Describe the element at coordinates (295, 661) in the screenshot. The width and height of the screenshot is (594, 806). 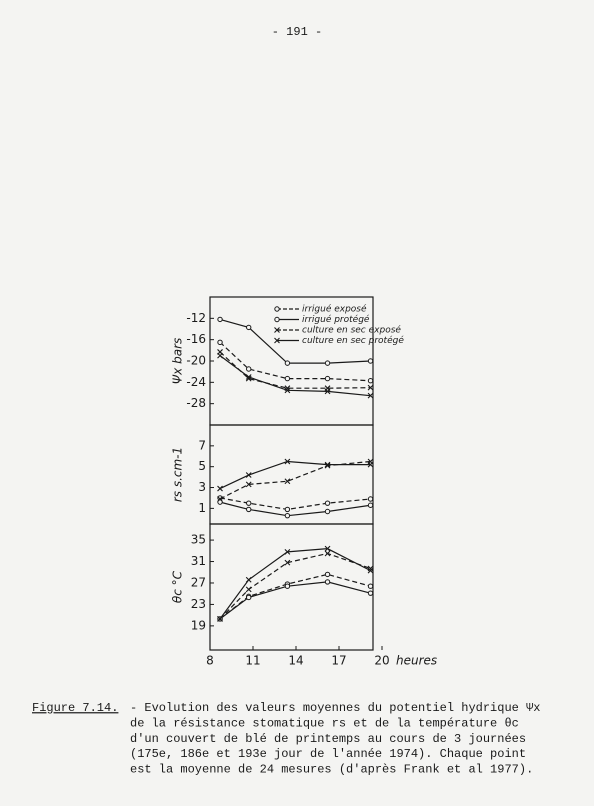
I see `x-tick-label: 14` at that location.